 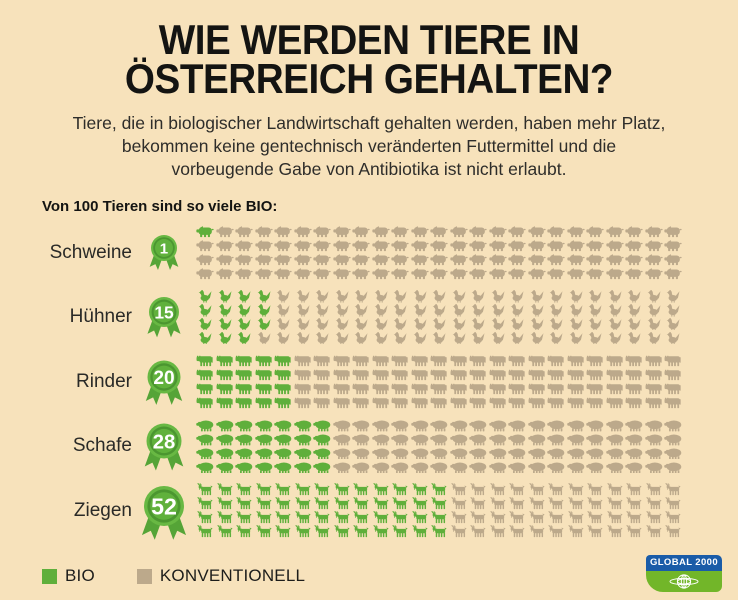 I want to click on title-line-2: ÖSTERREICH GEHALTEN?, so click(x=369, y=79).